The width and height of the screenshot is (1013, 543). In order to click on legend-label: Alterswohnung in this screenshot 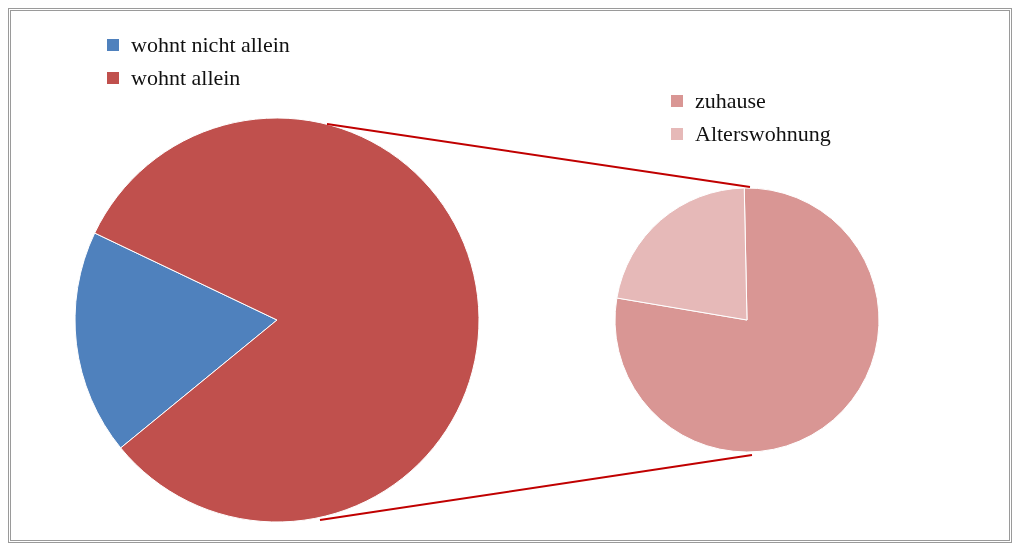, I will do `click(763, 133)`.